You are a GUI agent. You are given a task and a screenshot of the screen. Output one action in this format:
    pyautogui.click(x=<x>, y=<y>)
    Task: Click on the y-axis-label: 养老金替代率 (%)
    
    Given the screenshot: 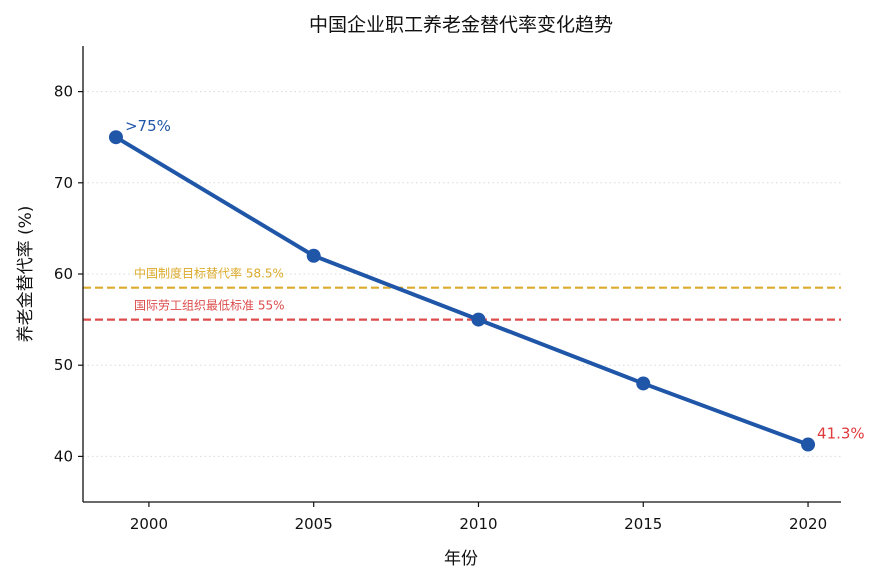 What is the action you would take?
    pyautogui.click(x=26, y=274)
    